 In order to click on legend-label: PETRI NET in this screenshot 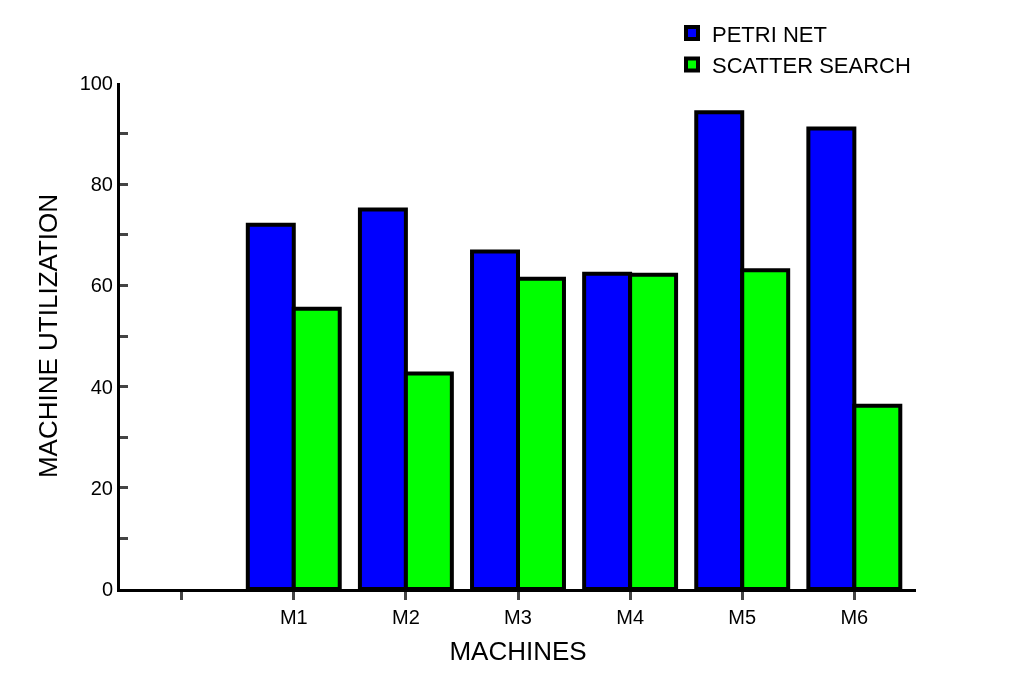, I will do `click(769, 34)`.